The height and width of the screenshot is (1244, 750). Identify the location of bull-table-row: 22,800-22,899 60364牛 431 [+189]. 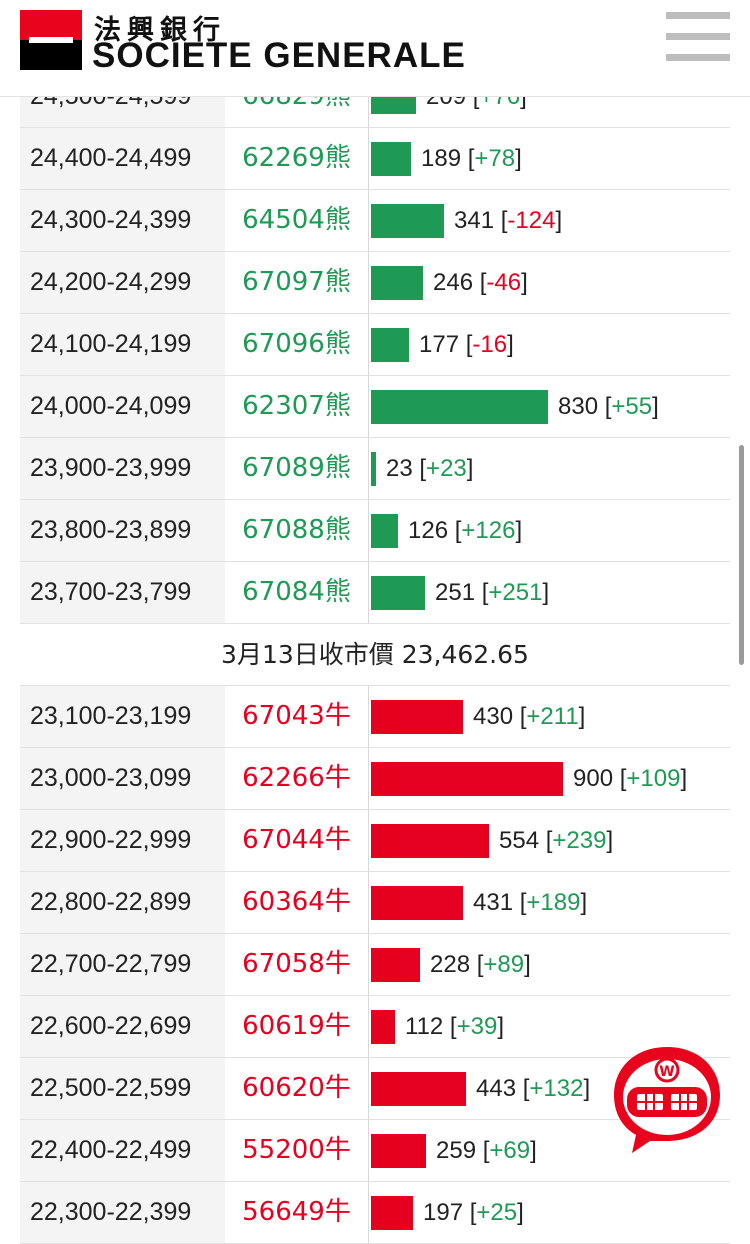
(375, 903).